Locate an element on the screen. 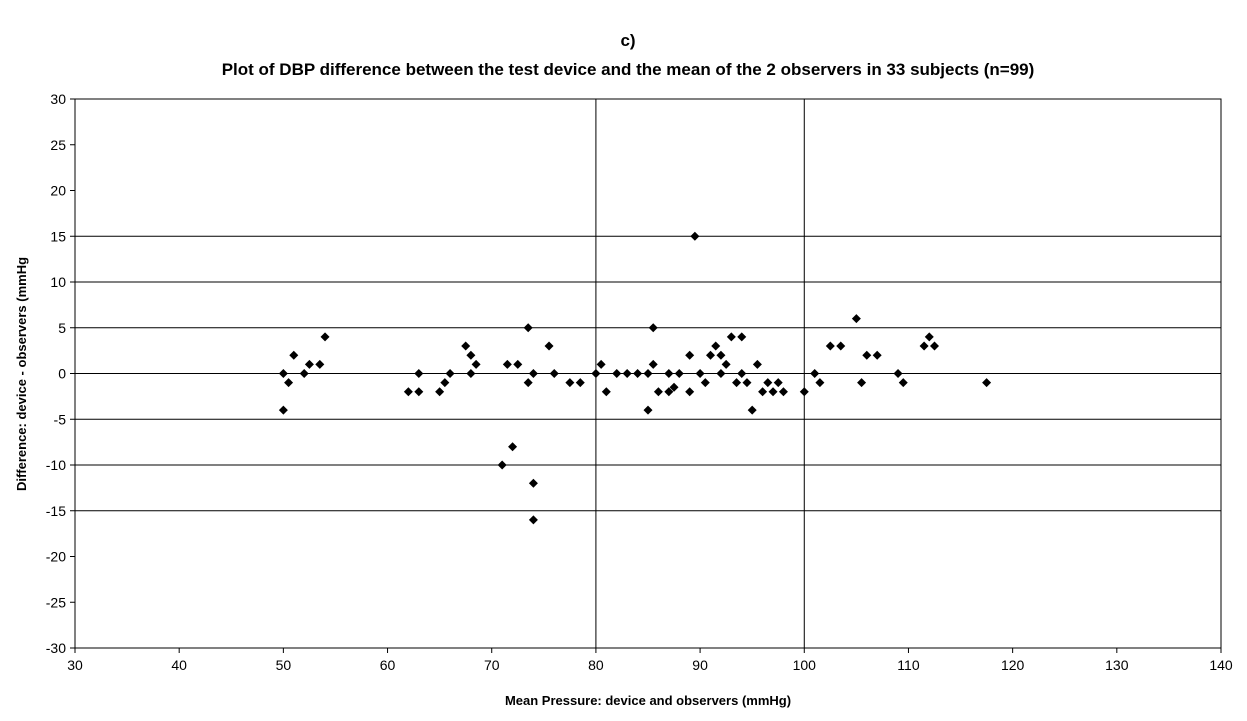 This screenshot has height=721, width=1247. y-tick-label: 0 is located at coordinates (62, 374).